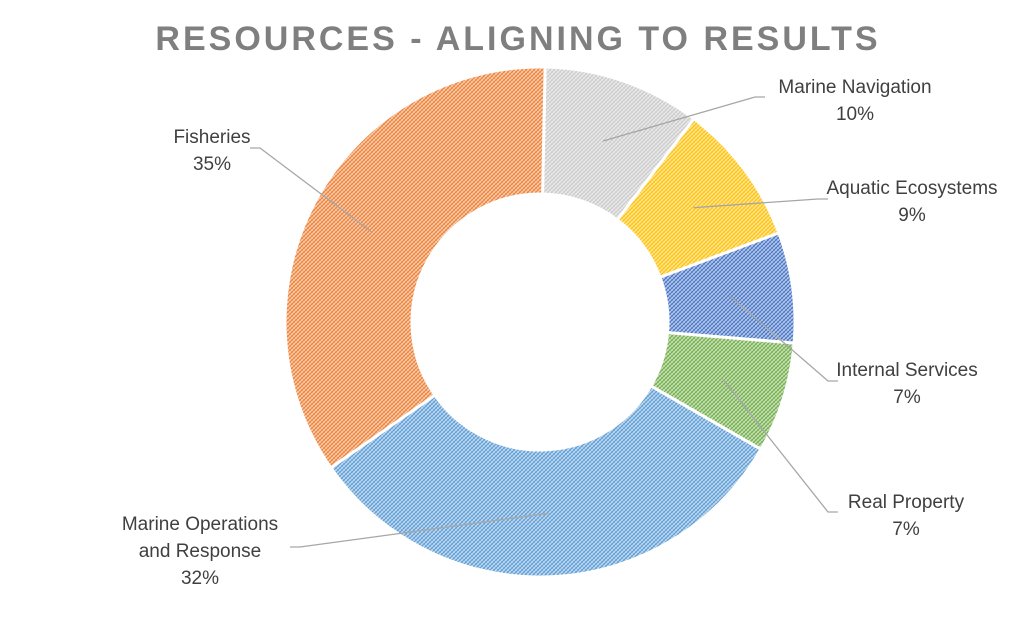 This screenshot has height=628, width=1036. Describe the element at coordinates (546, 481) in the screenshot. I see `slice-marine-operations-and-response` at that location.